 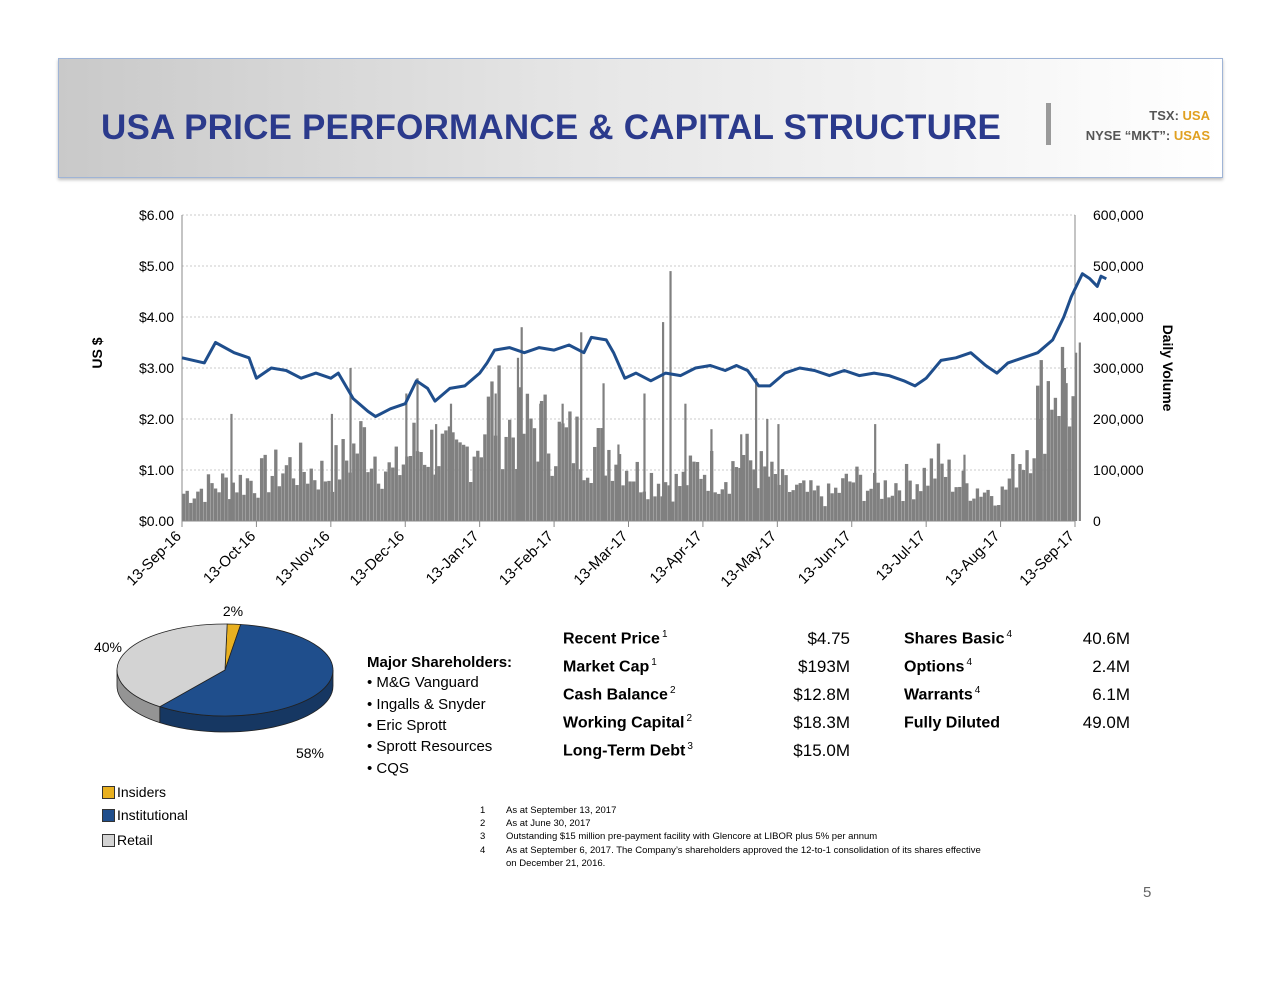 I want to click on x-tick-label: 13-Jan-17, so click(x=453, y=558).